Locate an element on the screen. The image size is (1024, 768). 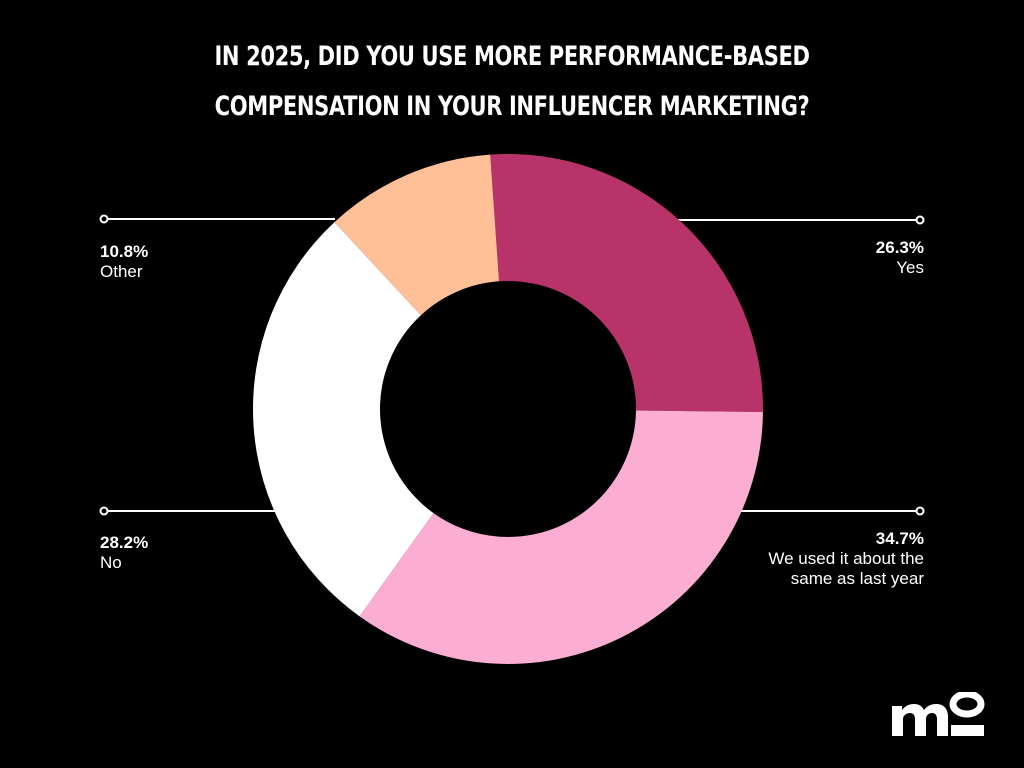
leader-no-dot is located at coordinates (104, 511).